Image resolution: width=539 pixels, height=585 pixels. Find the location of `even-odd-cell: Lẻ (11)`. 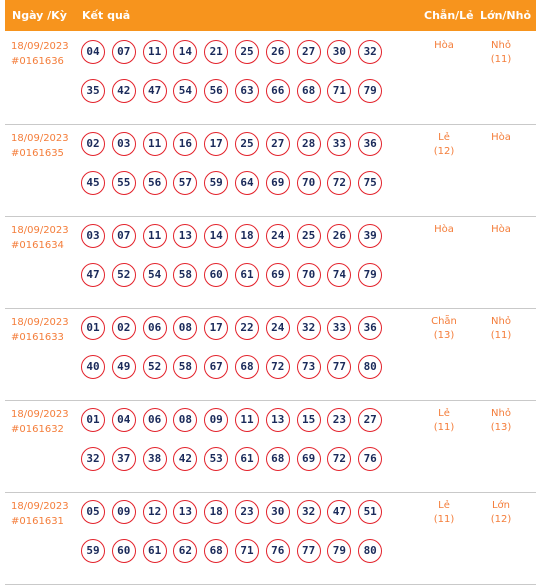

even-odd-cell: Lẻ (11) is located at coordinates (444, 421).